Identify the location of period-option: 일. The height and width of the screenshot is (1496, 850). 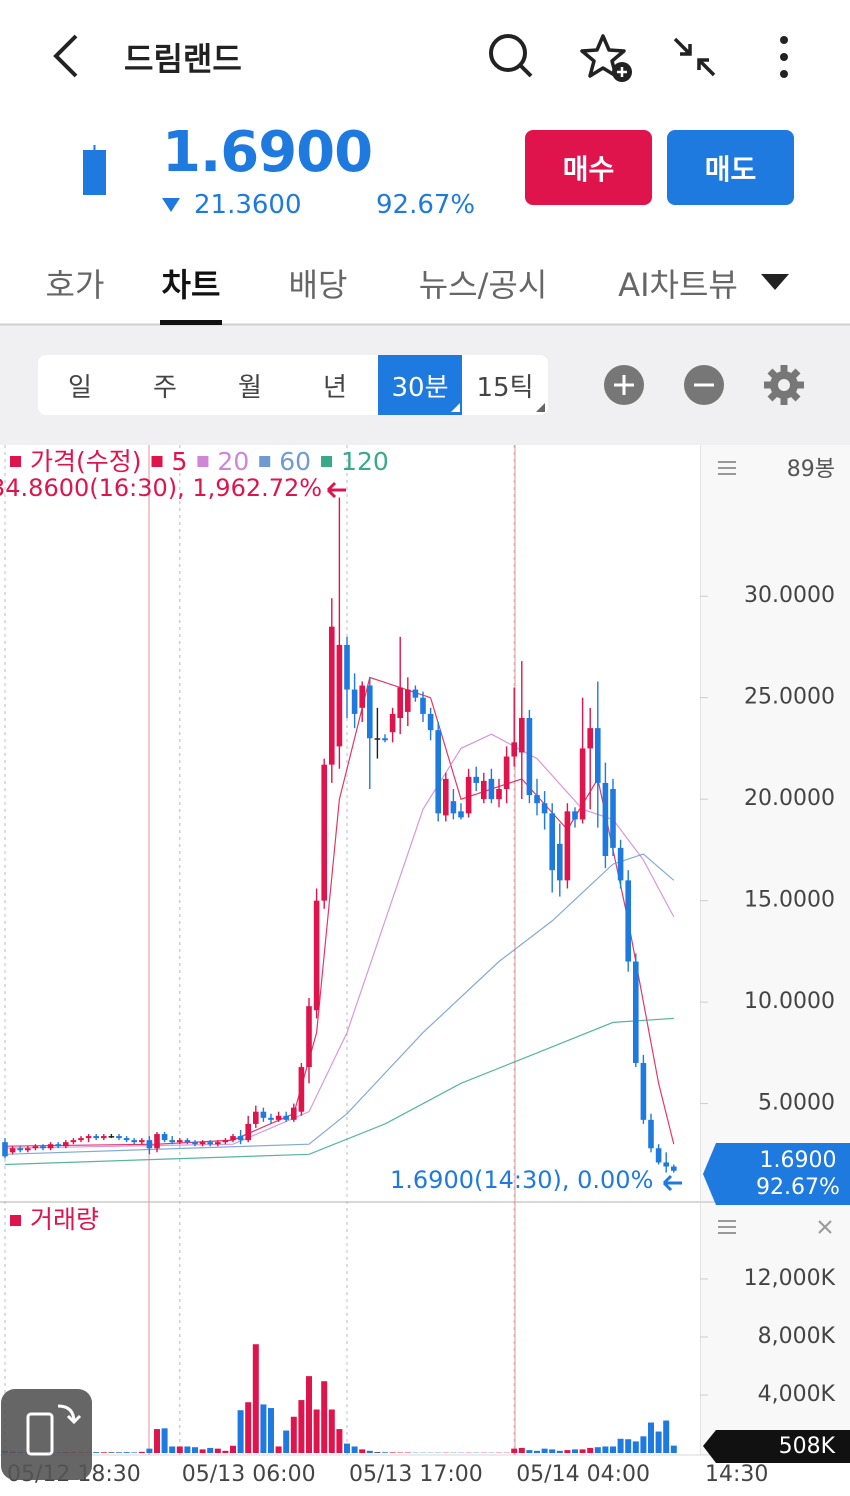
(80, 387).